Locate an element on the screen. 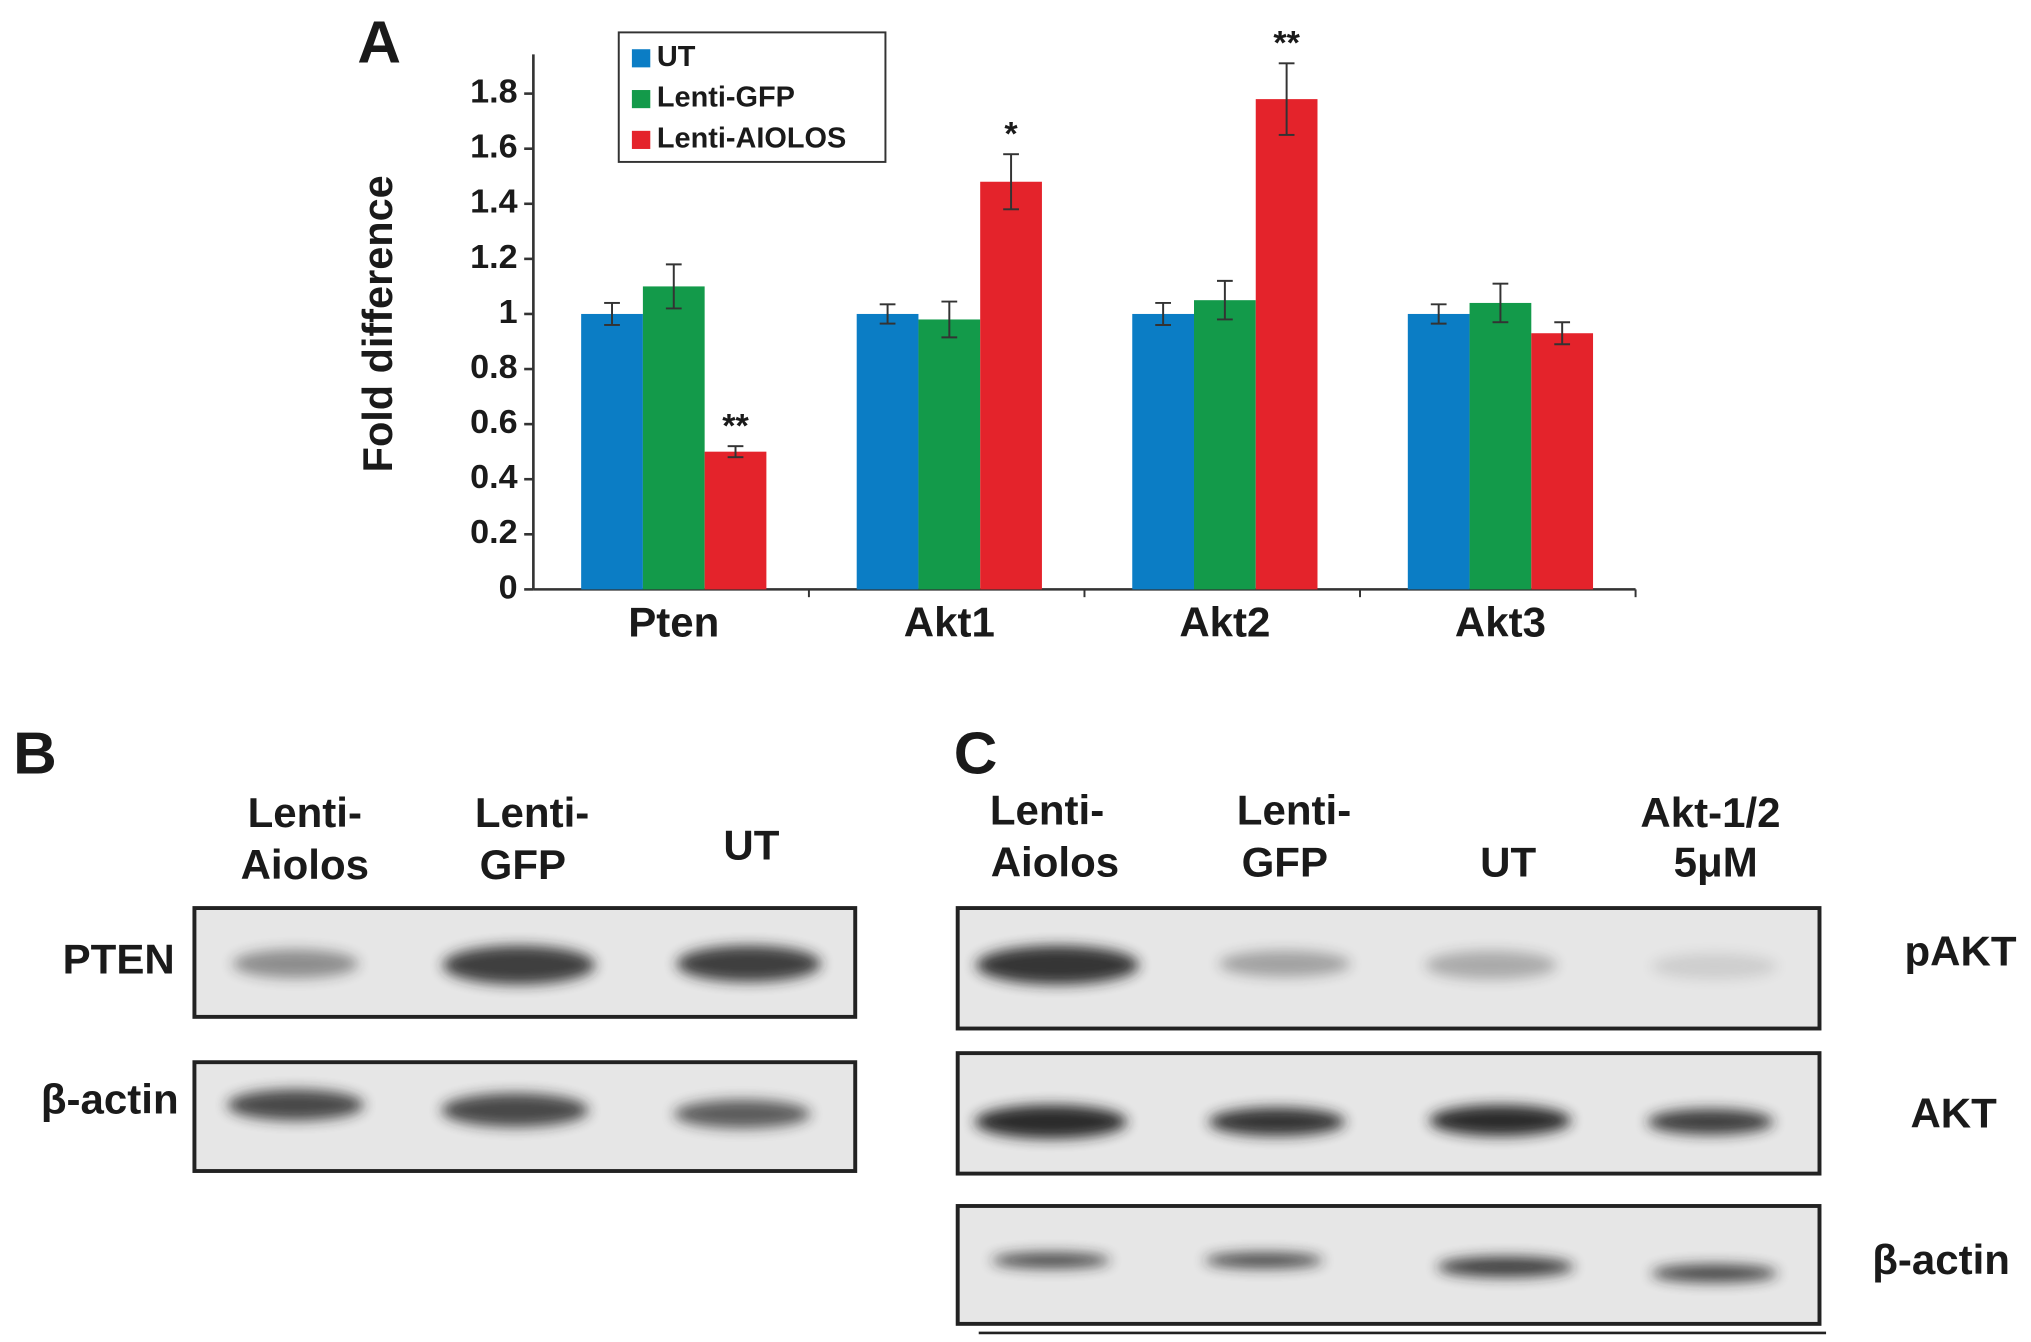  legend-label: UT is located at coordinates (676, 57).